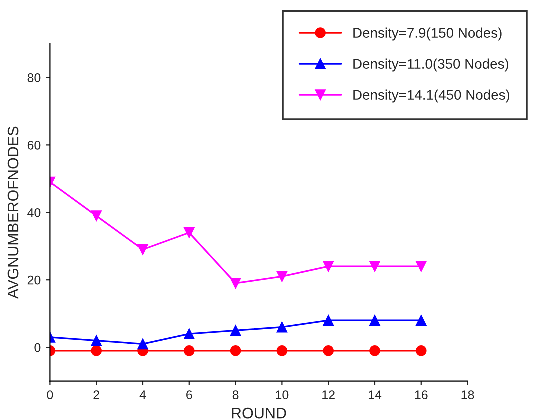 This screenshot has height=419, width=534. Describe the element at coordinates (282, 395) in the screenshot. I see `x-tick-label: 10` at that location.